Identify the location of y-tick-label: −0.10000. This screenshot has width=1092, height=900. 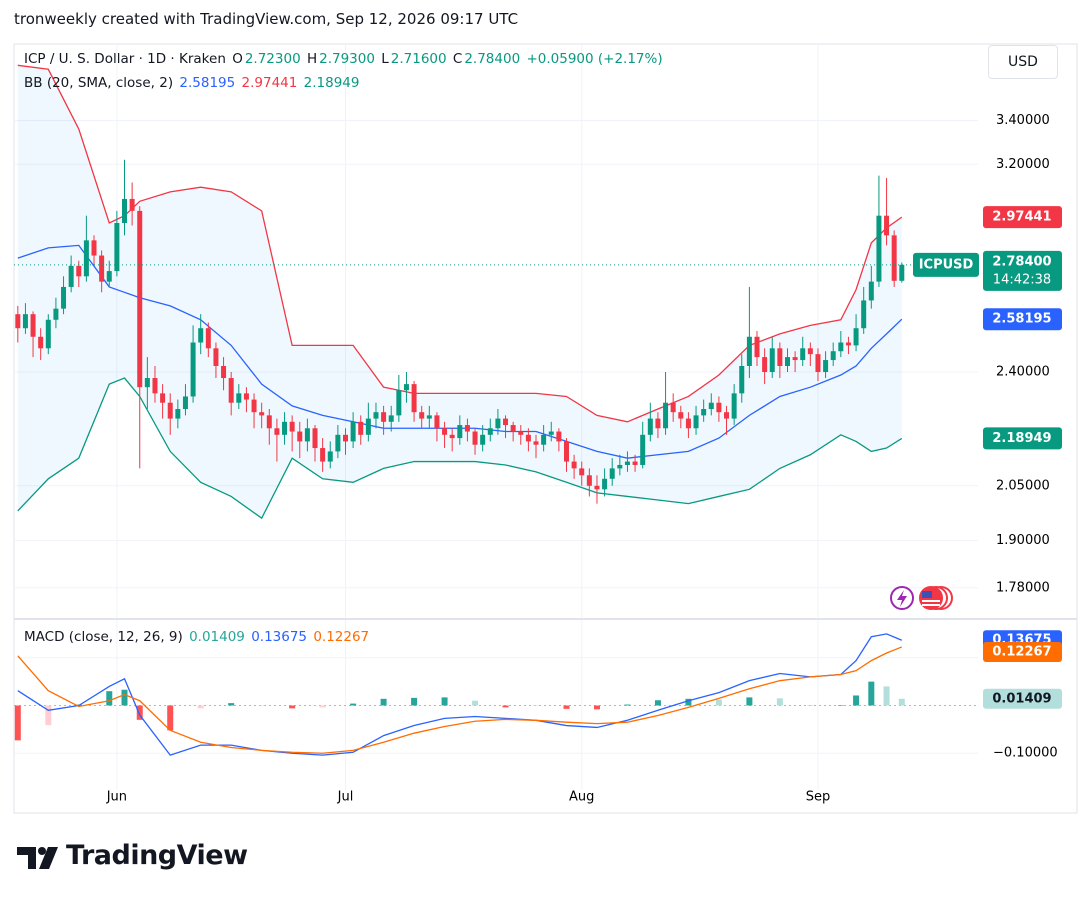
(1025, 753).